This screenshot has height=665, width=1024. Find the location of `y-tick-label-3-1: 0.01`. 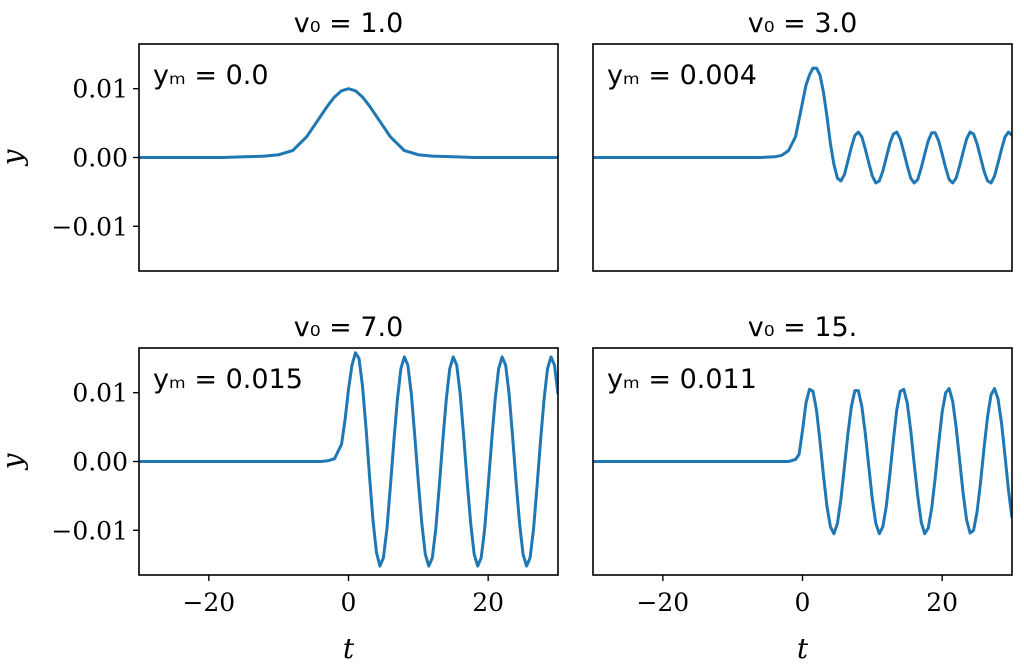

y-tick-label-3-1: 0.01 is located at coordinates (100, 393).